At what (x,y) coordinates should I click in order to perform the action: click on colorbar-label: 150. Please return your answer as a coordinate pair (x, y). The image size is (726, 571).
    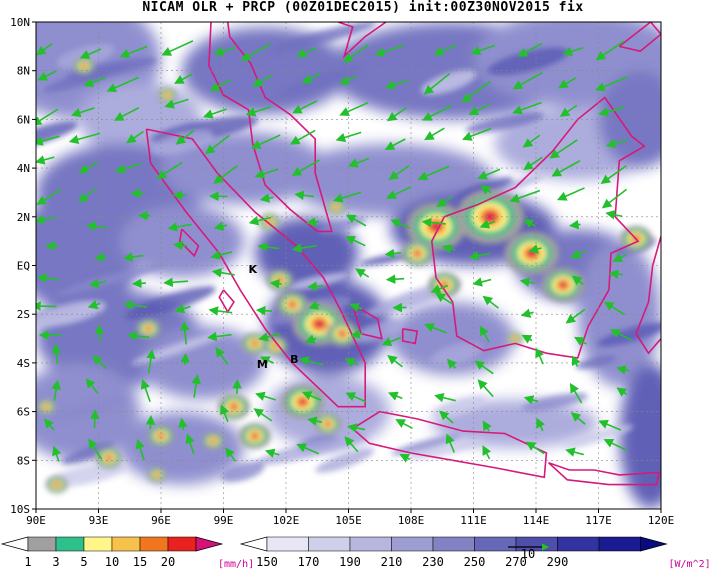
    Looking at the image, I should click on (267, 562).